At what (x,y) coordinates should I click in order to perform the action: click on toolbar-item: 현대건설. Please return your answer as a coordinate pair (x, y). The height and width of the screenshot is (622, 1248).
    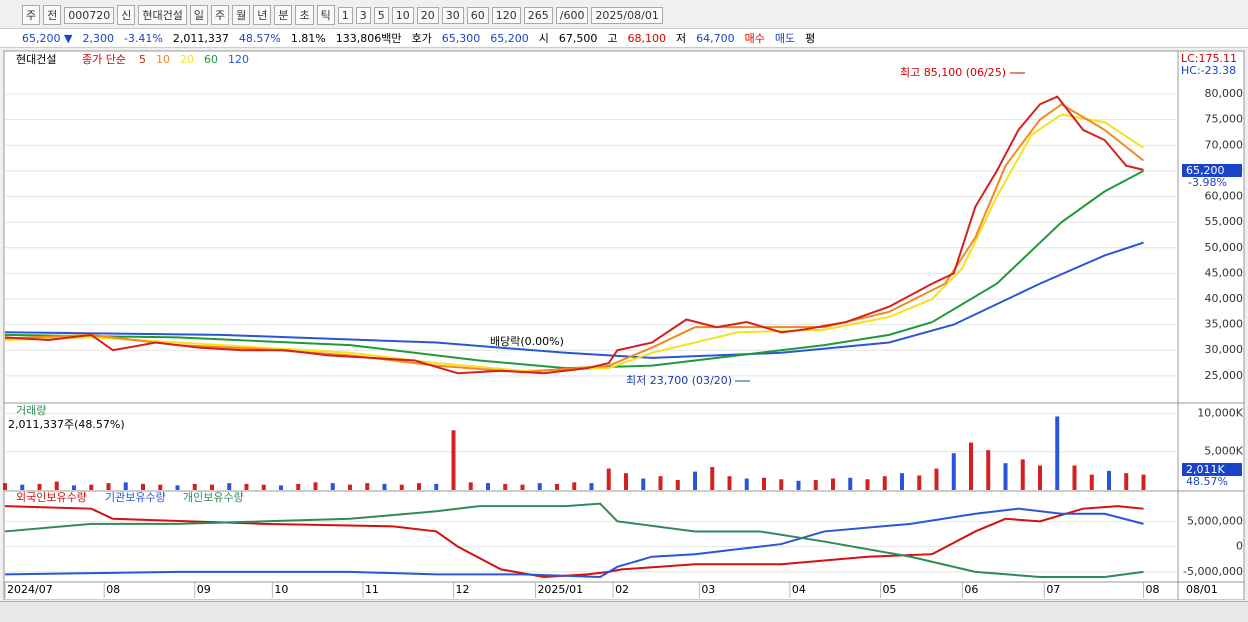
    Looking at the image, I should click on (162, 15).